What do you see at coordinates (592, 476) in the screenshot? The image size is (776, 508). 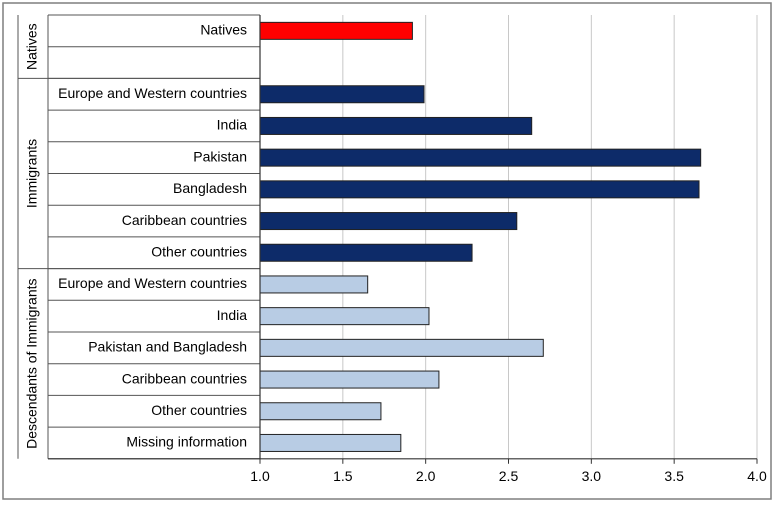 I see `x-tick-label: 3.0` at bounding box center [592, 476].